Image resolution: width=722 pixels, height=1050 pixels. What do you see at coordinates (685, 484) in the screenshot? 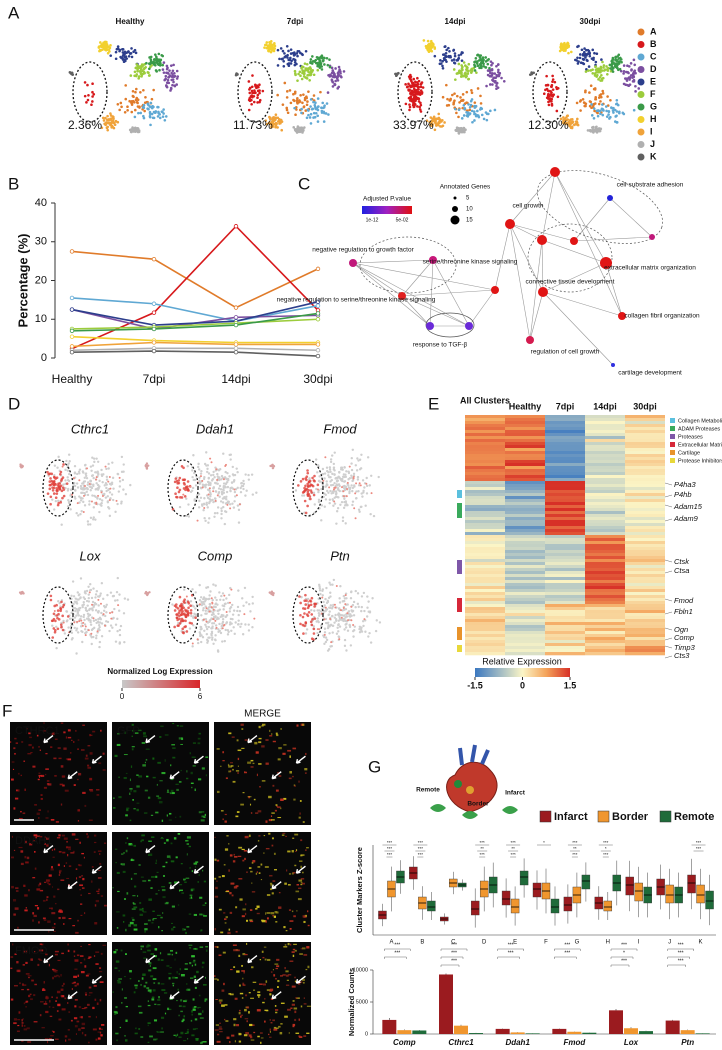
I see `gene-label: P4ha3` at bounding box center [685, 484].